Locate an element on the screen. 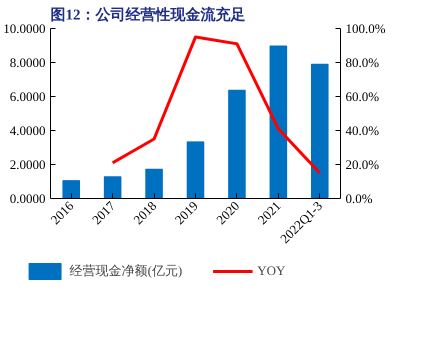  y2-tick-label: 80.0% is located at coordinates (363, 62).